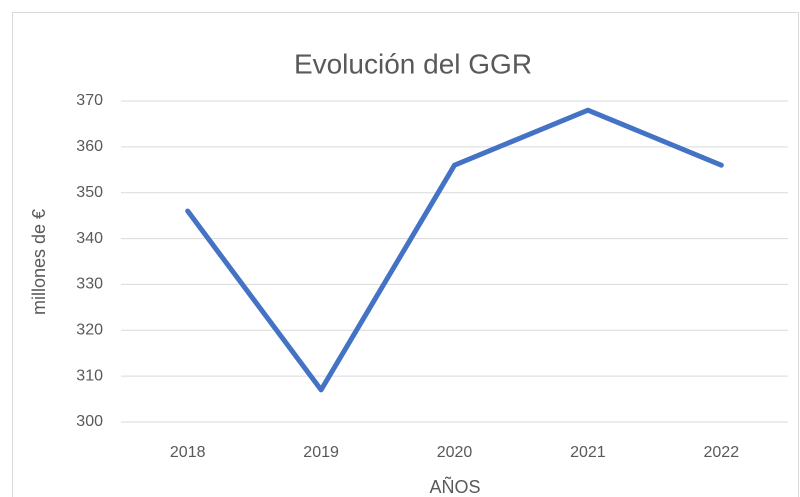 The height and width of the screenshot is (497, 800). Describe the element at coordinates (89, 421) in the screenshot. I see `y-tick-label: 300` at that location.